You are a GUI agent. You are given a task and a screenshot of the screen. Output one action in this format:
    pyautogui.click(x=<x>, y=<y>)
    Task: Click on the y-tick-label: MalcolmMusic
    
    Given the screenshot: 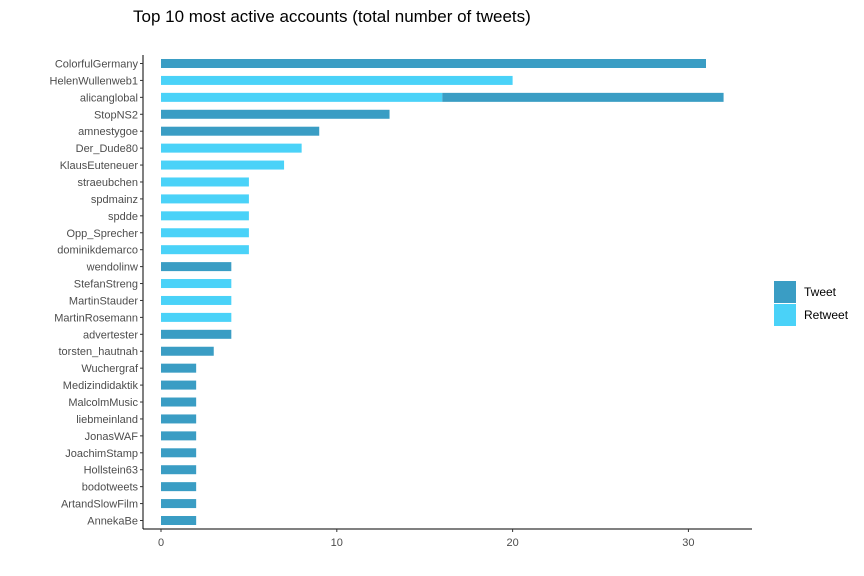 What is the action you would take?
    pyautogui.click(x=103, y=403)
    